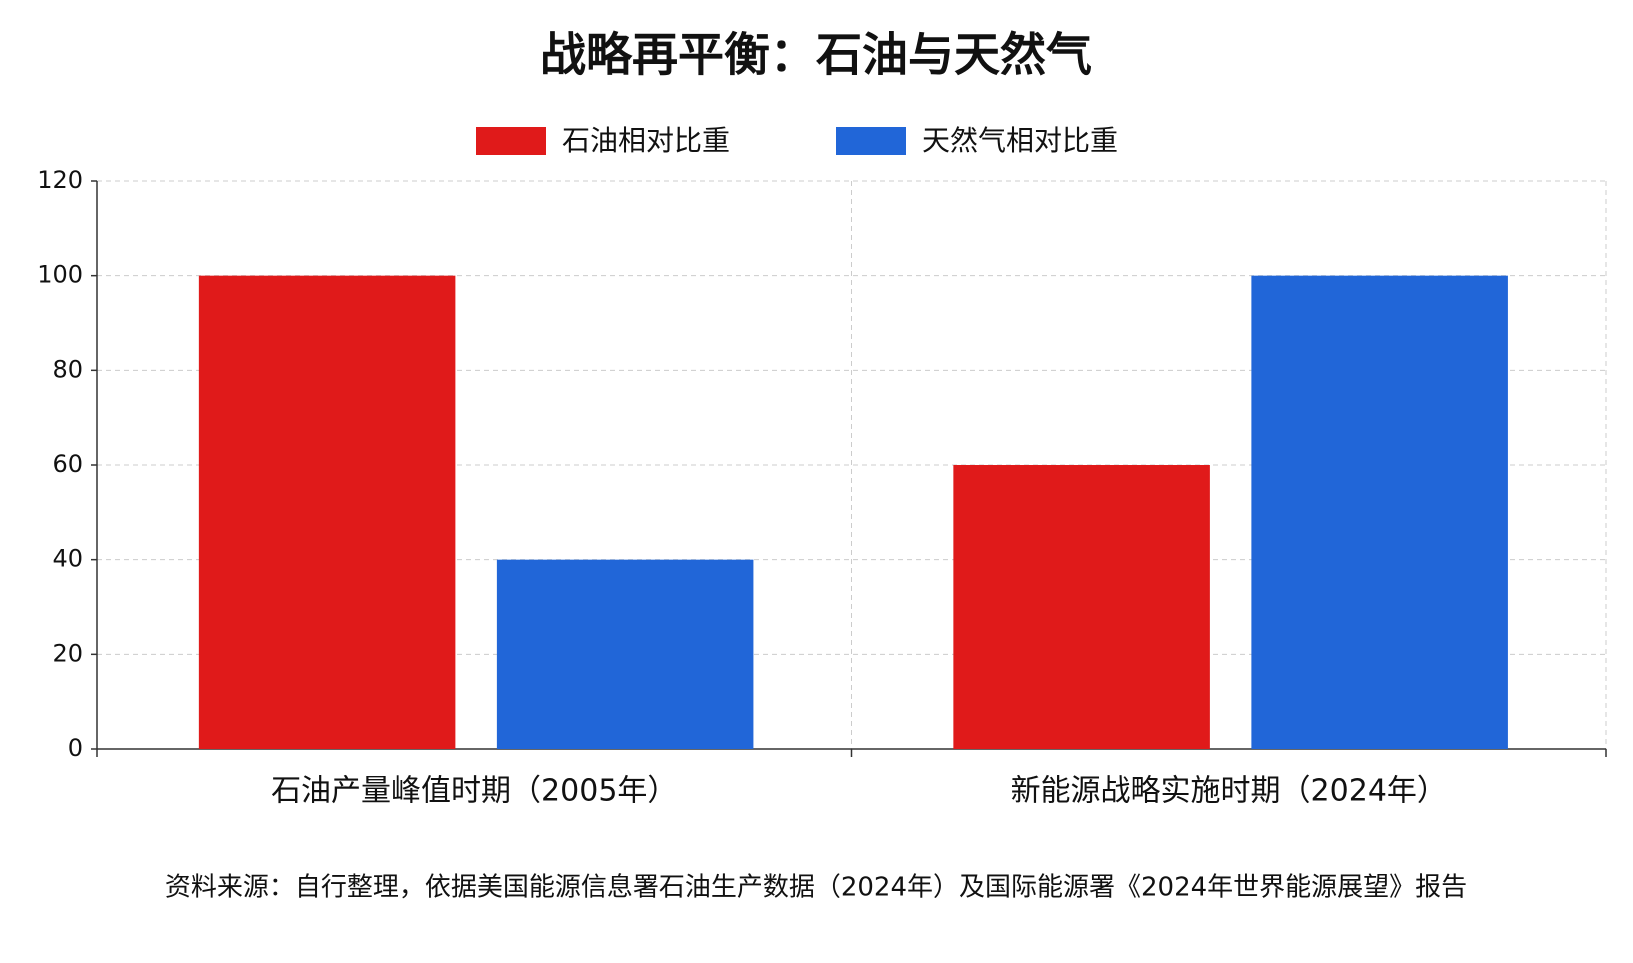 This screenshot has height=963, width=1633. I want to click on x-tick-label: 石油产量峰值时期（2005年）, so click(474, 791).